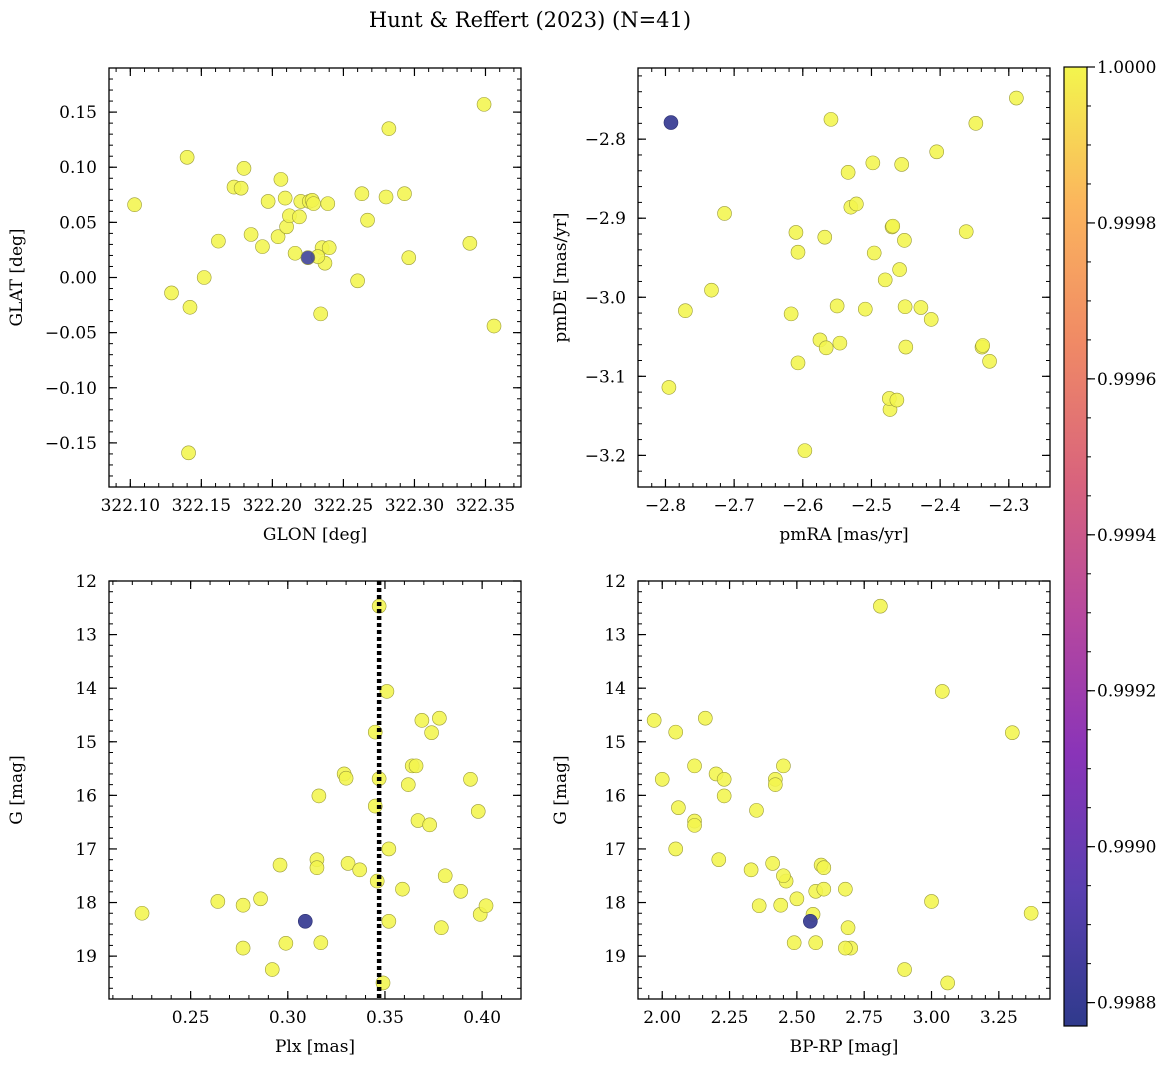 The width and height of the screenshot is (1173, 1067). What do you see at coordinates (1075, 546) in the screenshot?
I see `colorbar-gradient` at bounding box center [1075, 546].